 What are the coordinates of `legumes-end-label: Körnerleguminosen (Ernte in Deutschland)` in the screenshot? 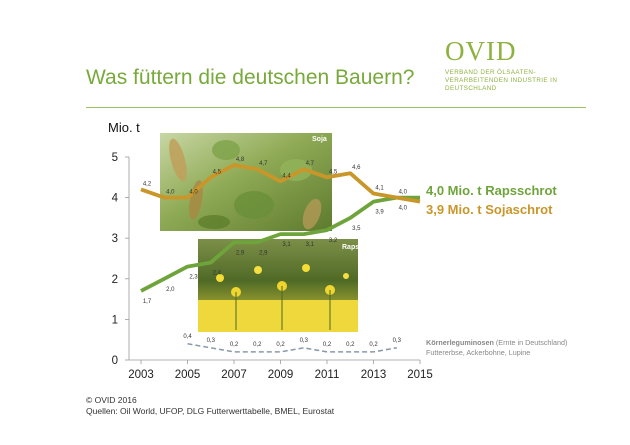 It's located at (496, 342).